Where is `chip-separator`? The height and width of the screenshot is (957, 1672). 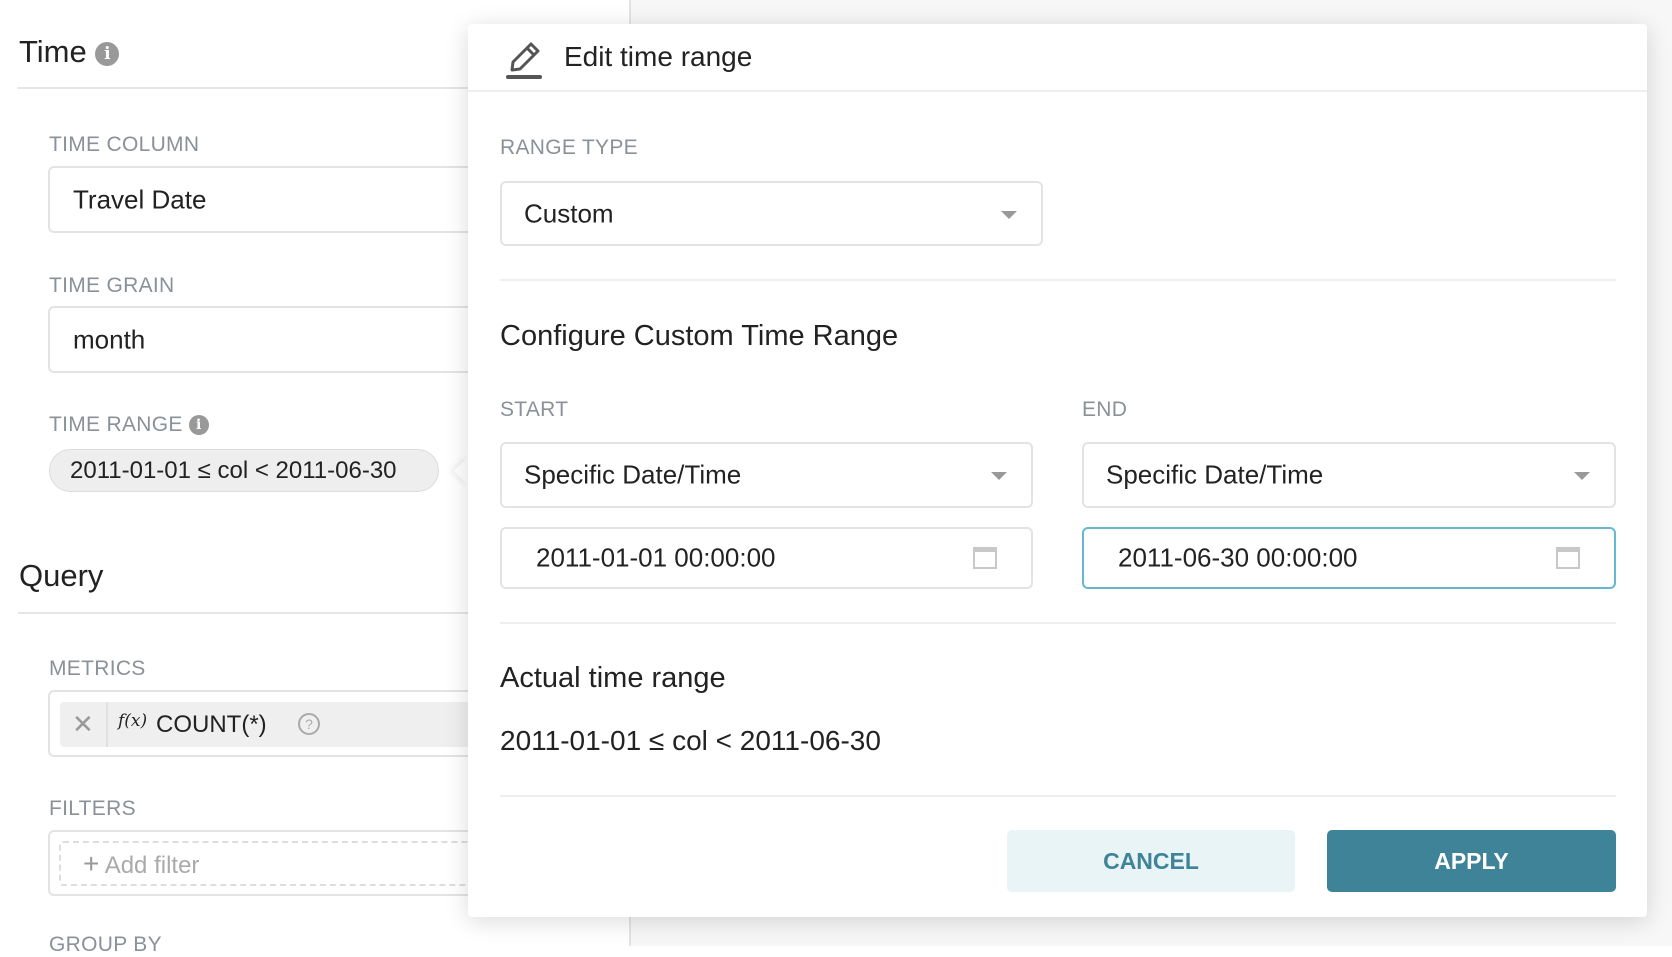
chip-separator is located at coordinates (107, 724).